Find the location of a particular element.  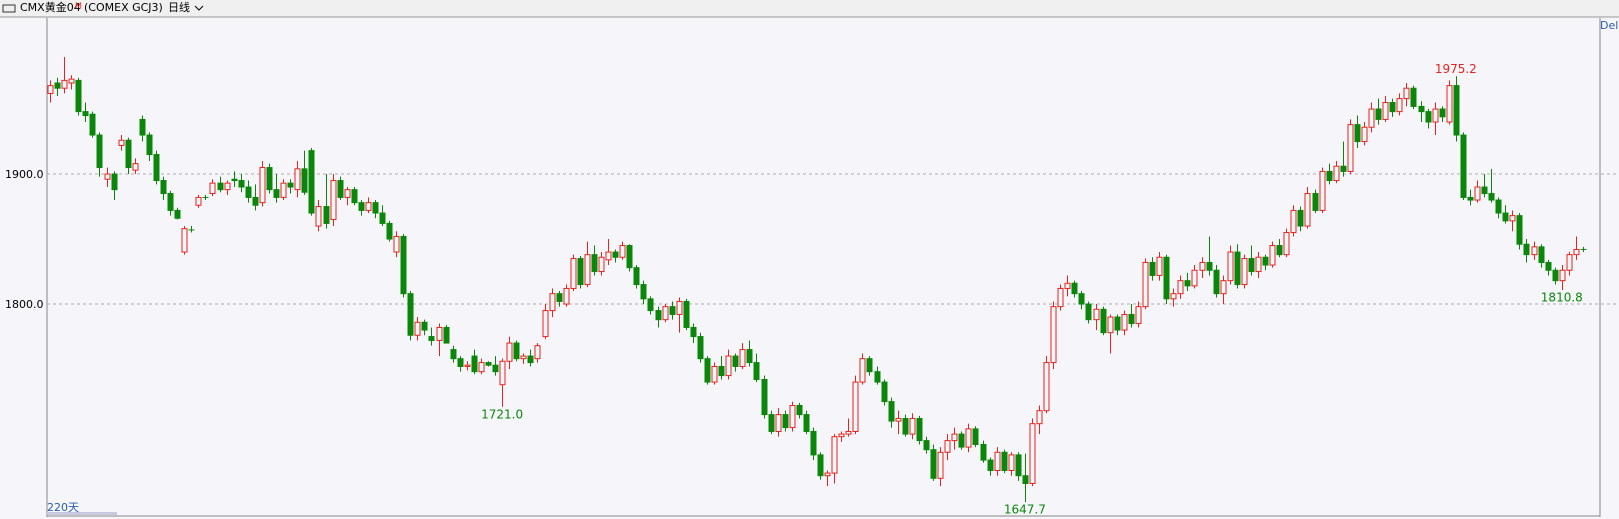

range-label: 220天 is located at coordinates (63, 507).